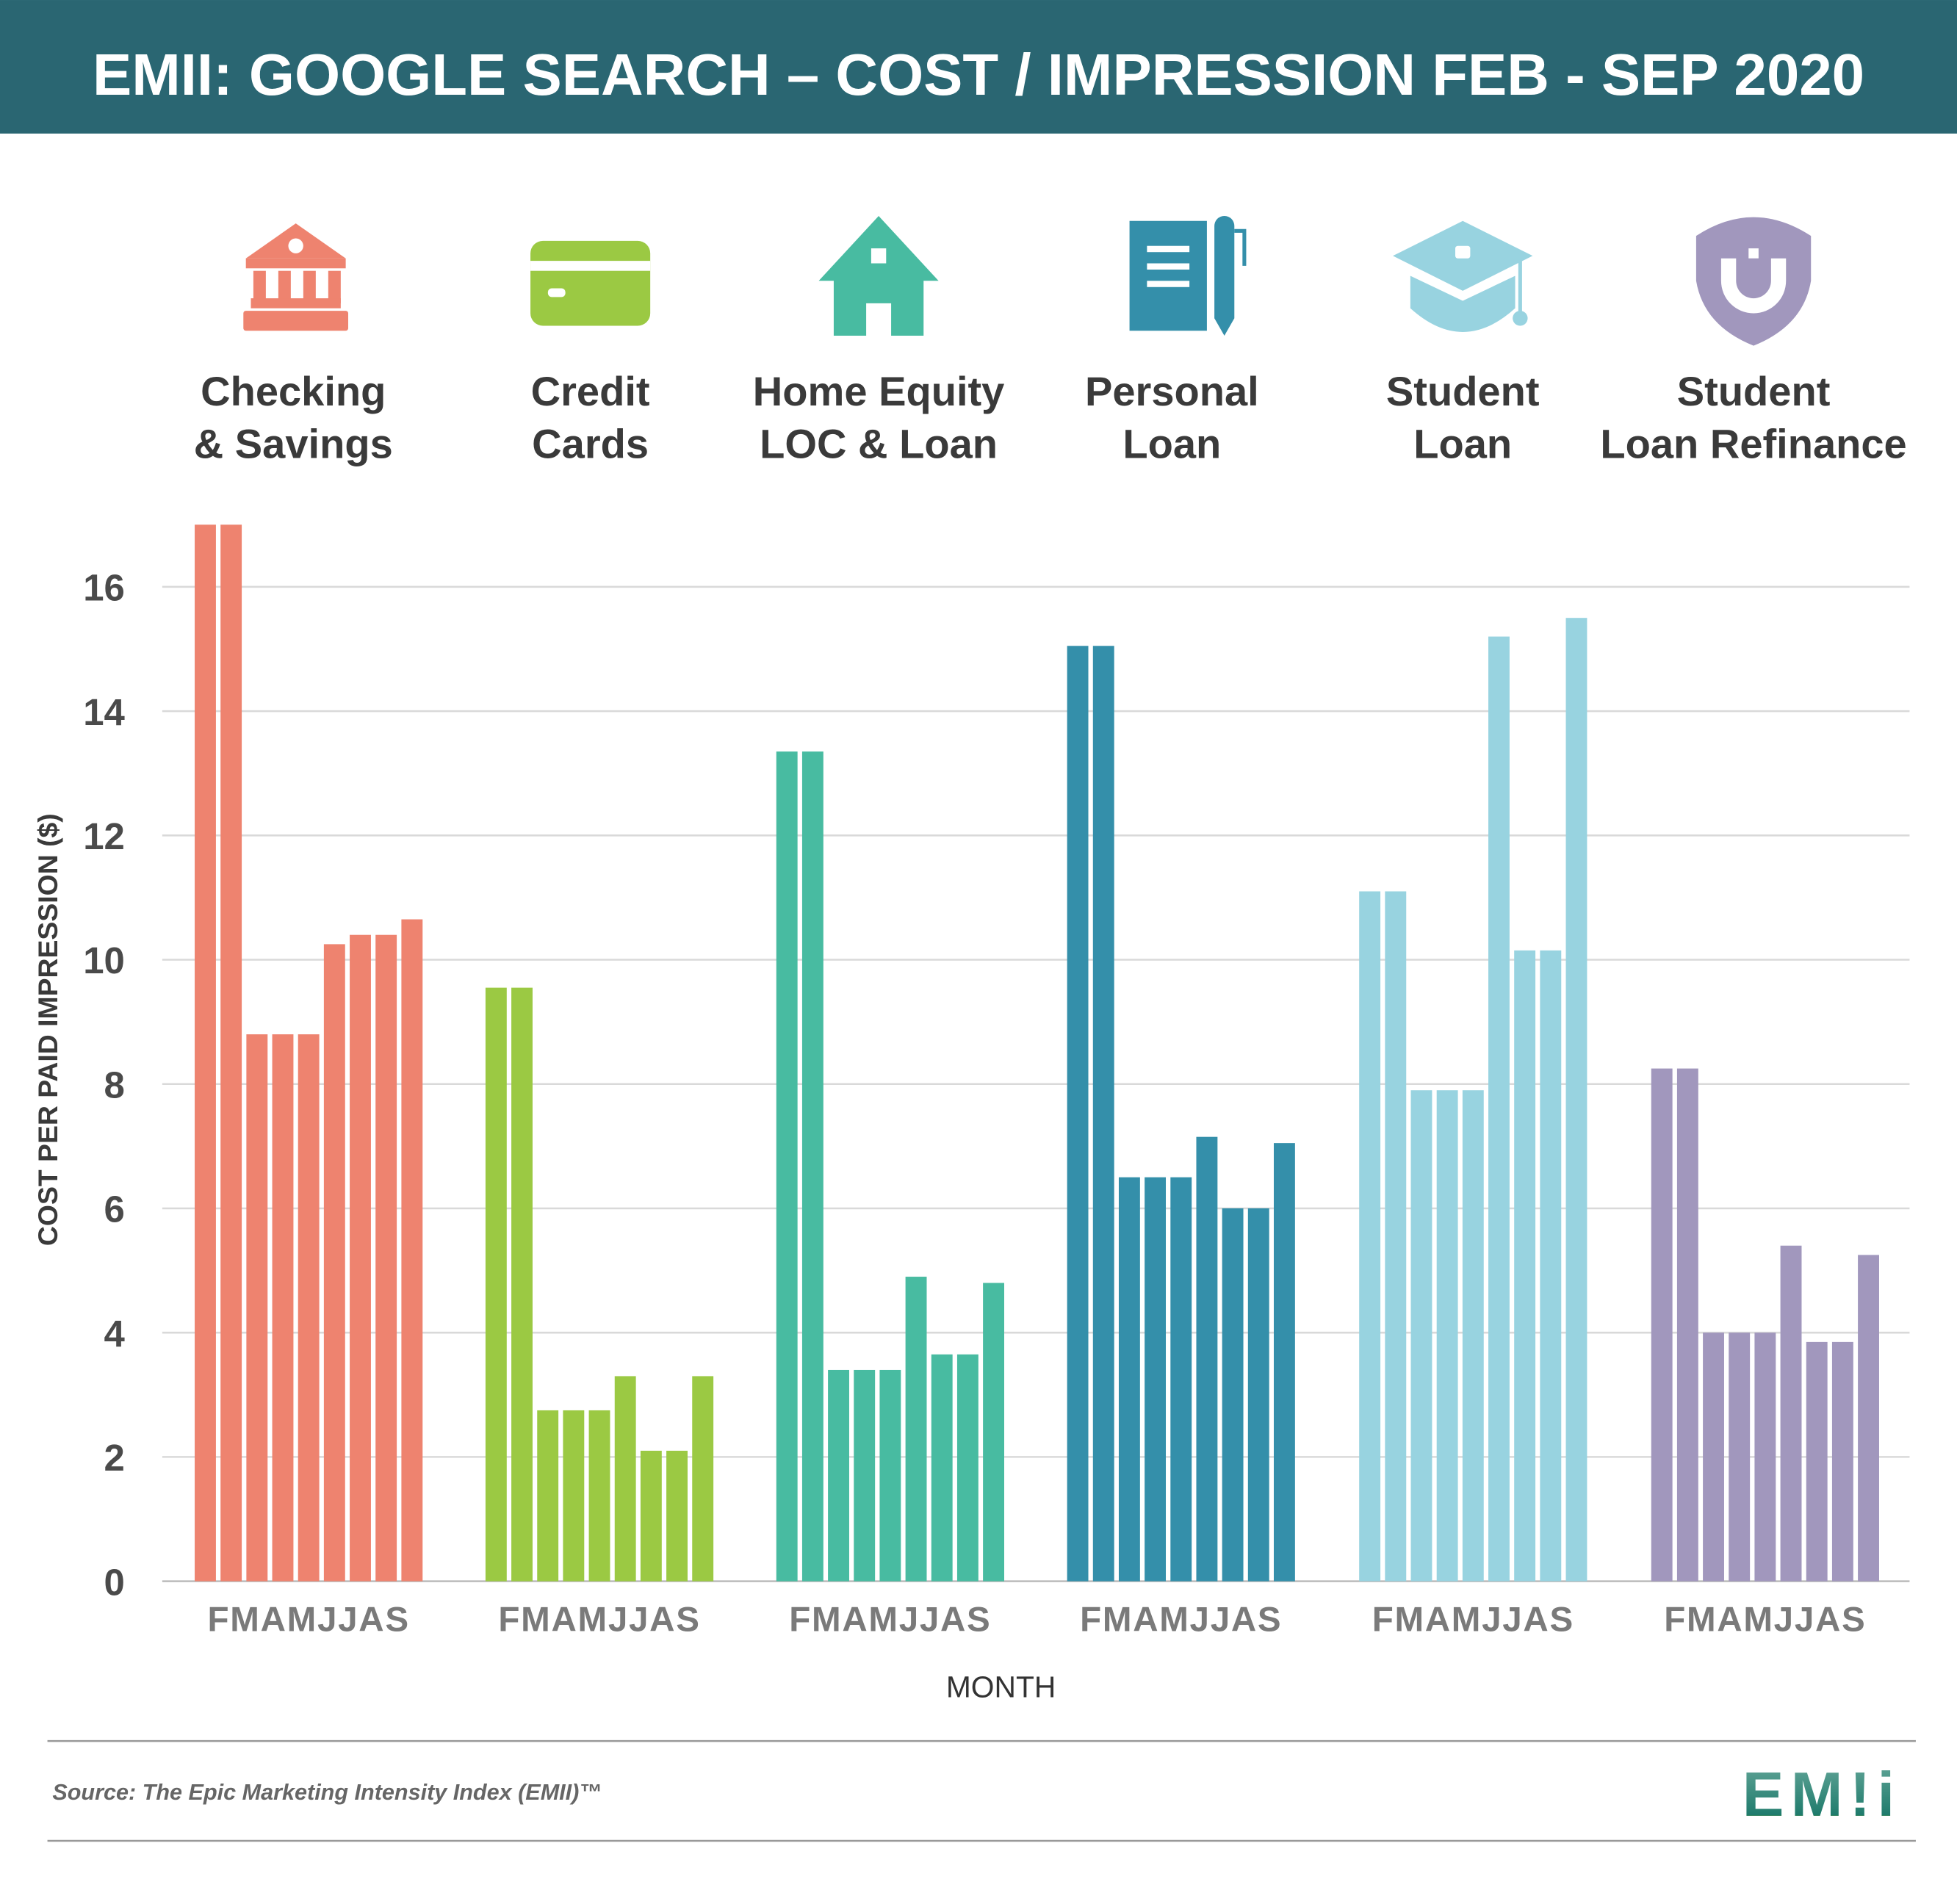 Image resolution: width=1957 pixels, height=1904 pixels. I want to click on category-label: Personal, so click(1172, 391).